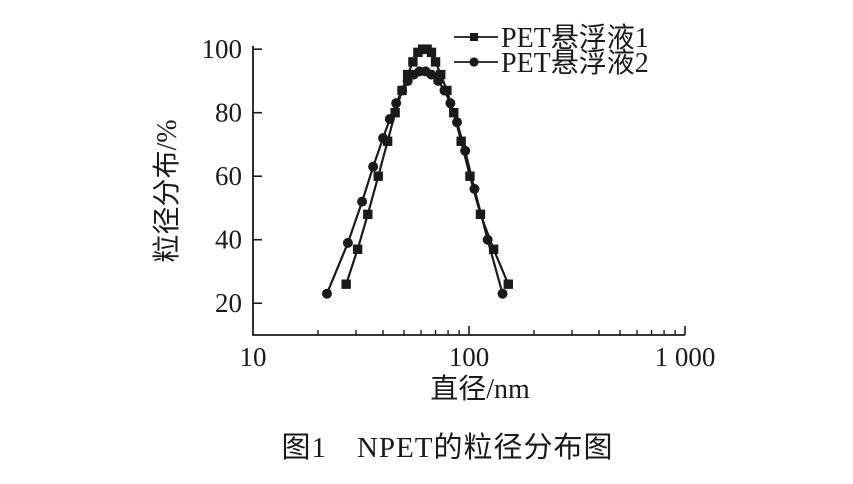  Describe the element at coordinates (685, 357) in the screenshot. I see `x-tick-label: 1 000` at that location.